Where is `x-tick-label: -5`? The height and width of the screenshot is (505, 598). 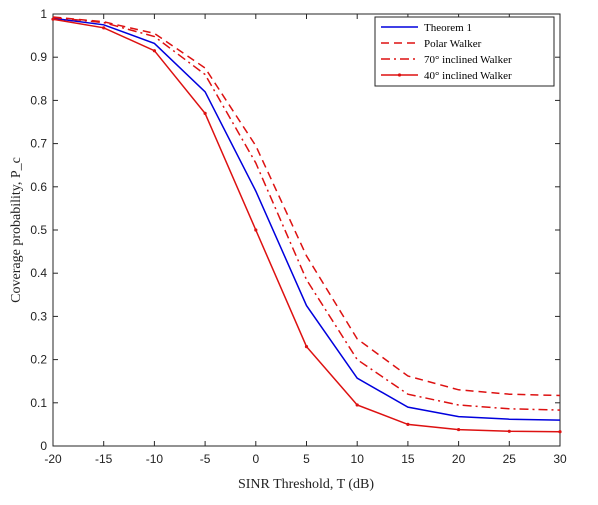
x-tick-label: -5 is located at coordinates (205, 459).